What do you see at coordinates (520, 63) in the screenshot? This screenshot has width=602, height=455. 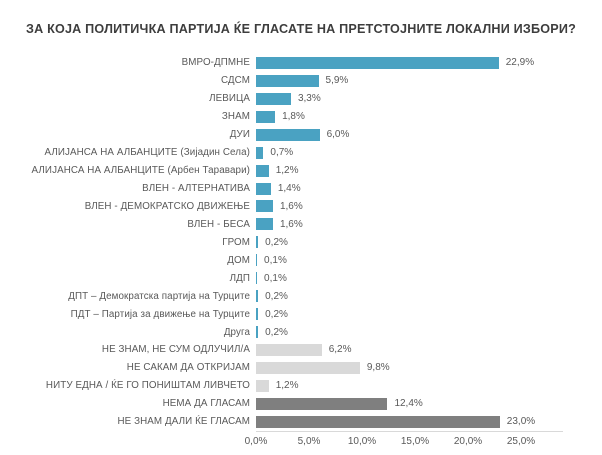 I see `value-label: 22,9%` at bounding box center [520, 63].